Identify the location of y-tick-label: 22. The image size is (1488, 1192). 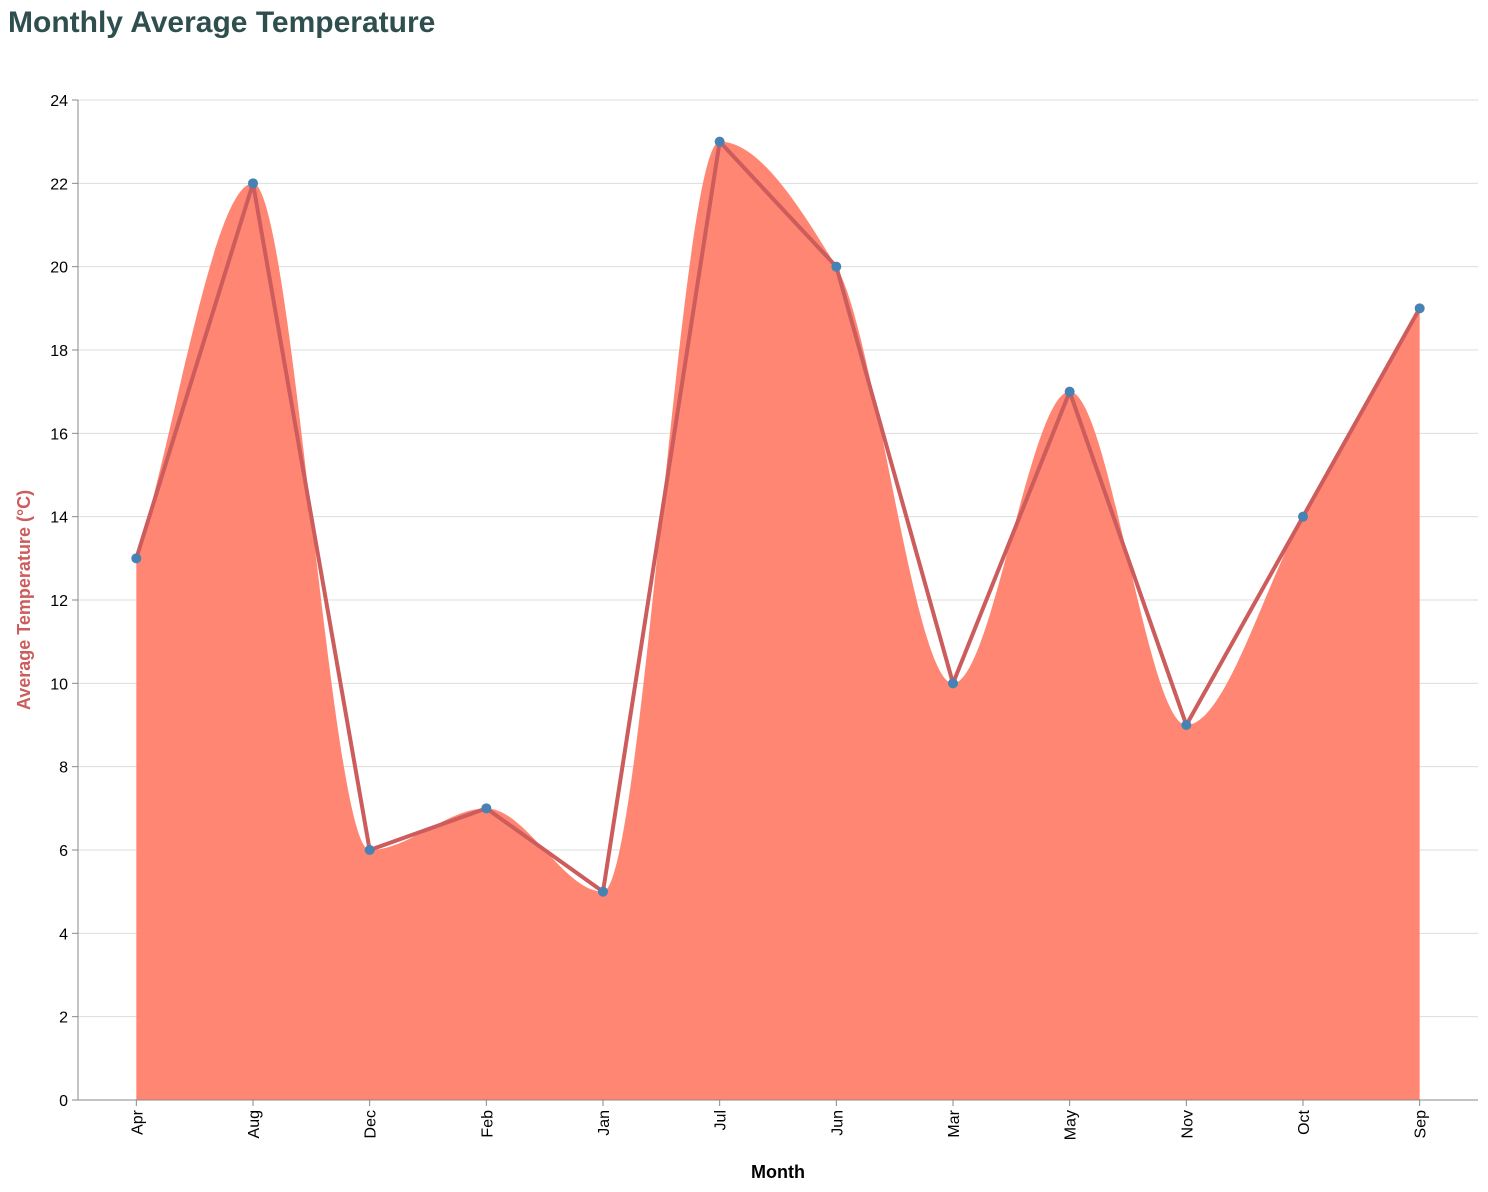
(59, 184).